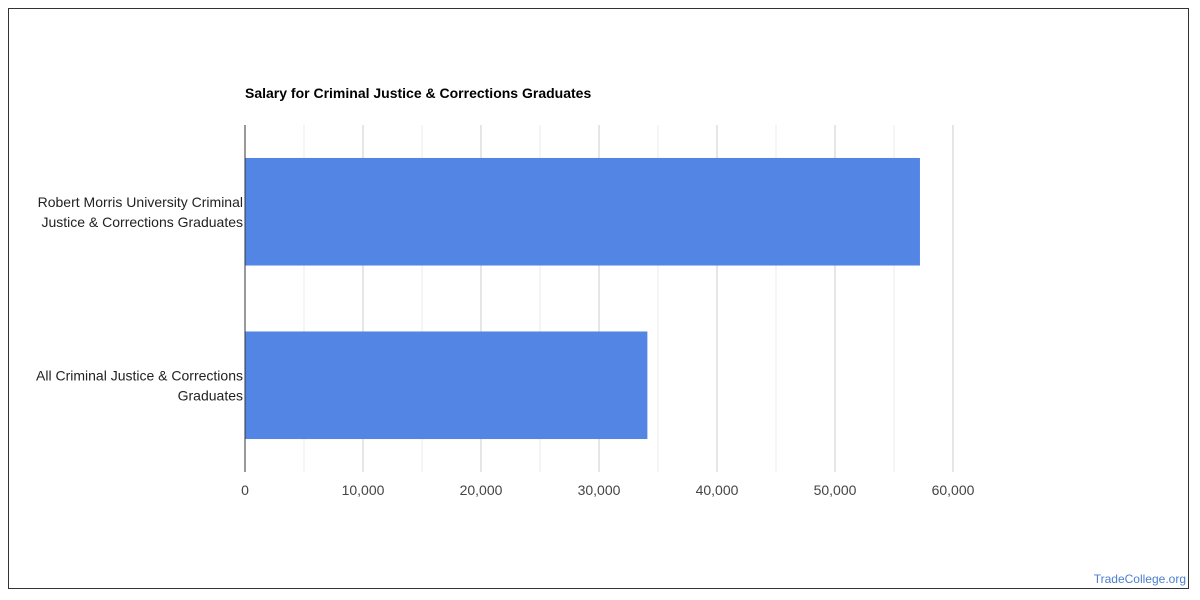 This screenshot has height=600, width=1200. What do you see at coordinates (835, 490) in the screenshot?
I see `x-tick-label: 50,000` at bounding box center [835, 490].